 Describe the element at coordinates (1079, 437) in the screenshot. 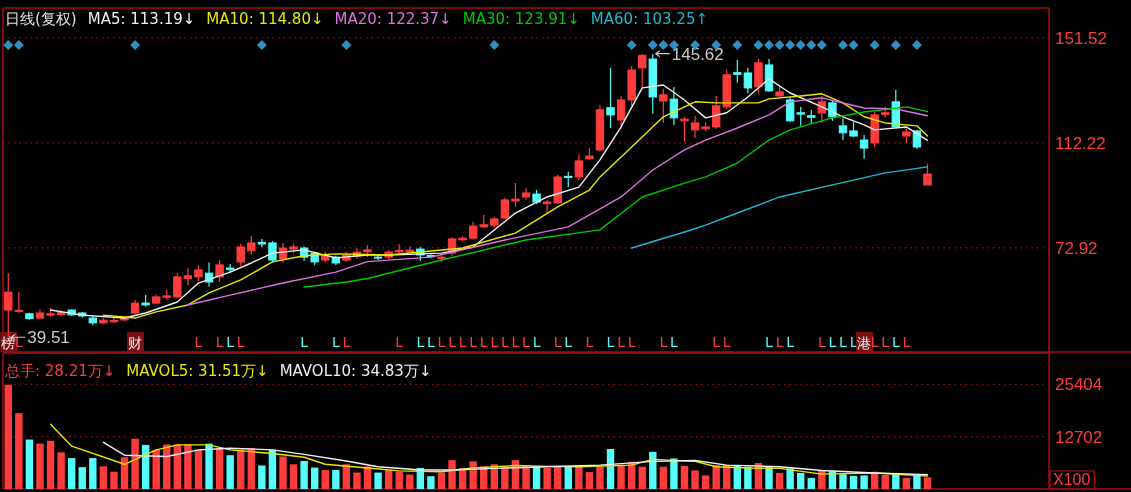

I see `y-tick-label: 12702` at that location.